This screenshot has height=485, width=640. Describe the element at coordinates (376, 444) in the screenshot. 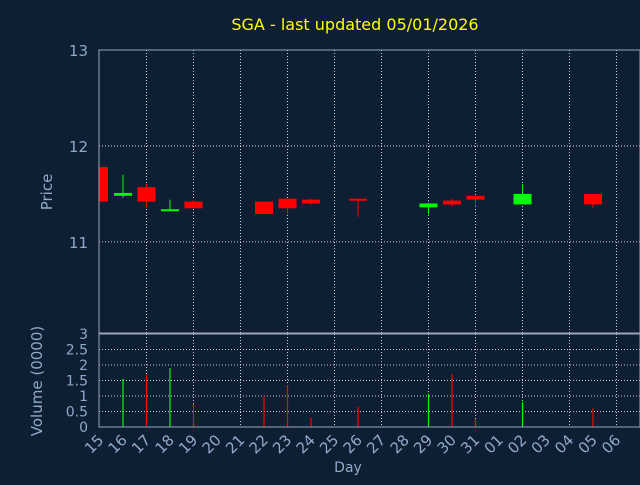

I see `x-tick-label: 27` at that location.